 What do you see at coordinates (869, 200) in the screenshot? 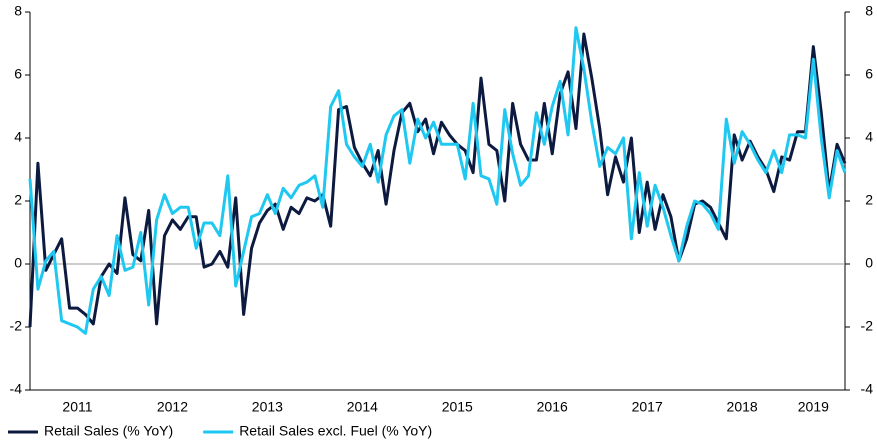
I see `y2-tick-label: 2` at bounding box center [869, 200].